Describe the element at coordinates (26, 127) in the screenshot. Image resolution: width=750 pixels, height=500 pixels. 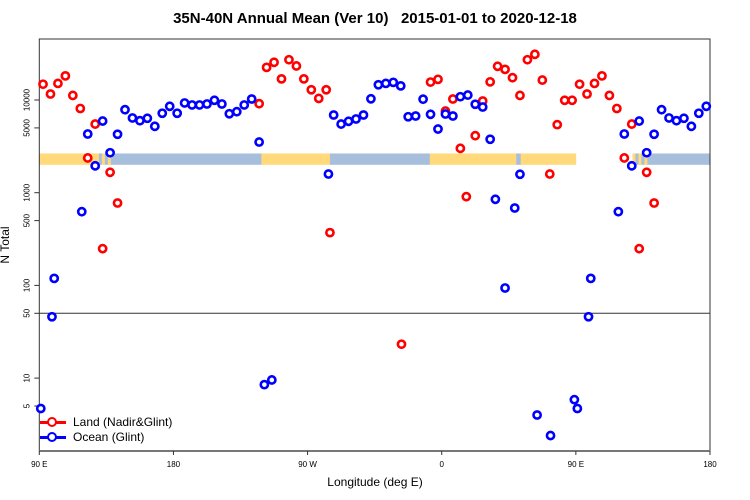
I see `y-tick-label: 5000` at that location.